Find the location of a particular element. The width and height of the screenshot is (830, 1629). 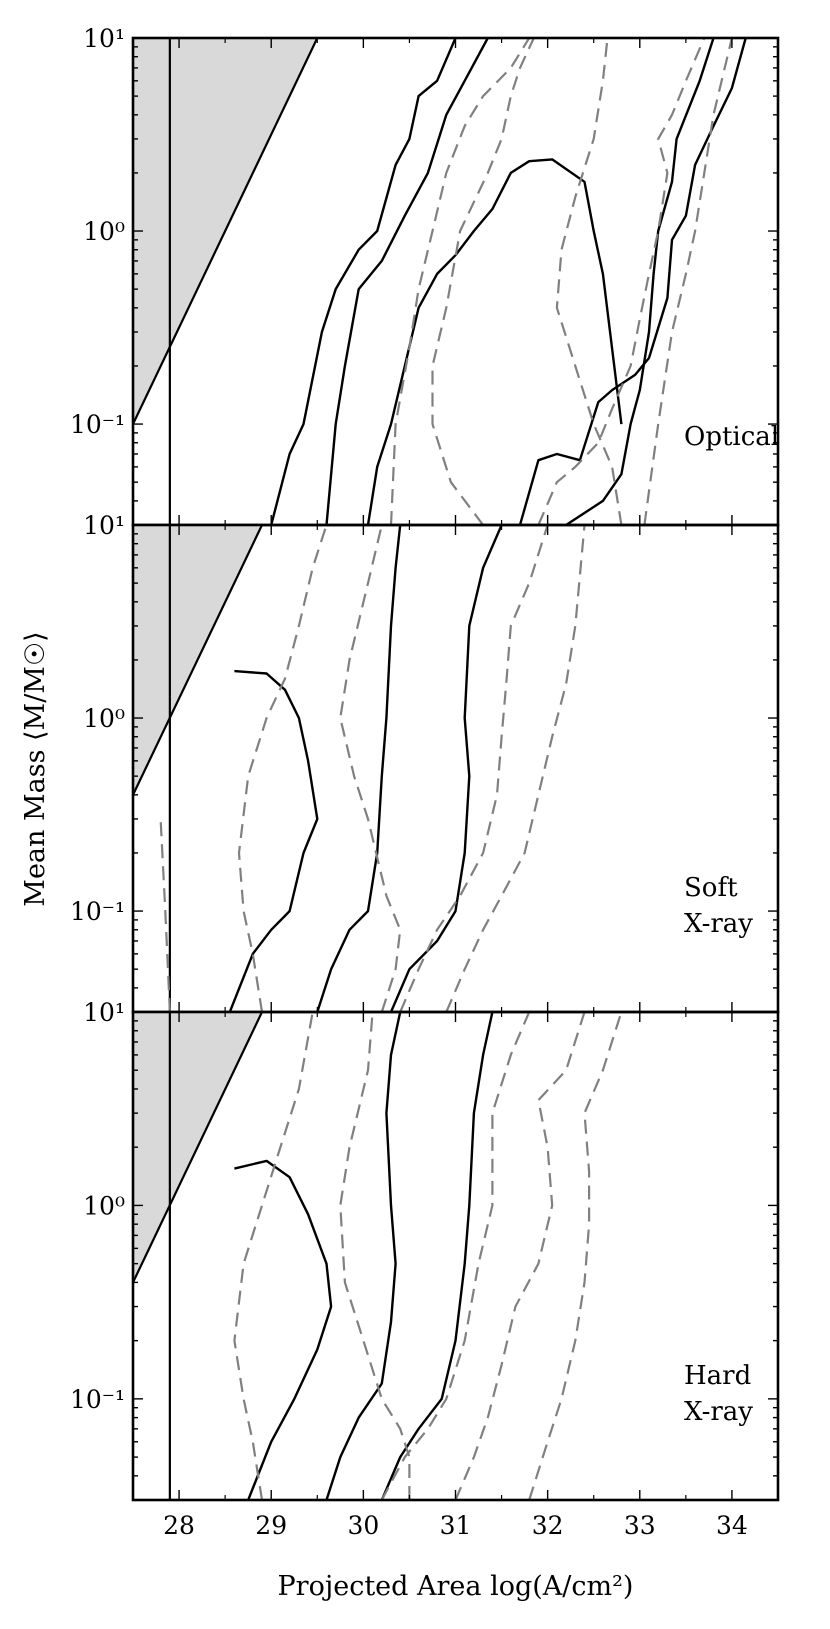

x-tick-label: 33 is located at coordinates (640, 1525).